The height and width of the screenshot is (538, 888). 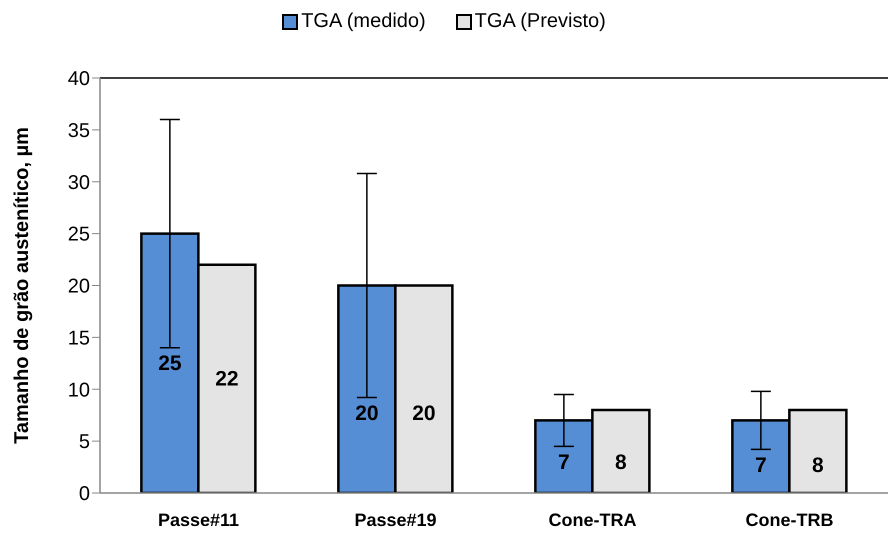 What do you see at coordinates (79, 79) in the screenshot?
I see `y-tick-label: 40` at bounding box center [79, 79].